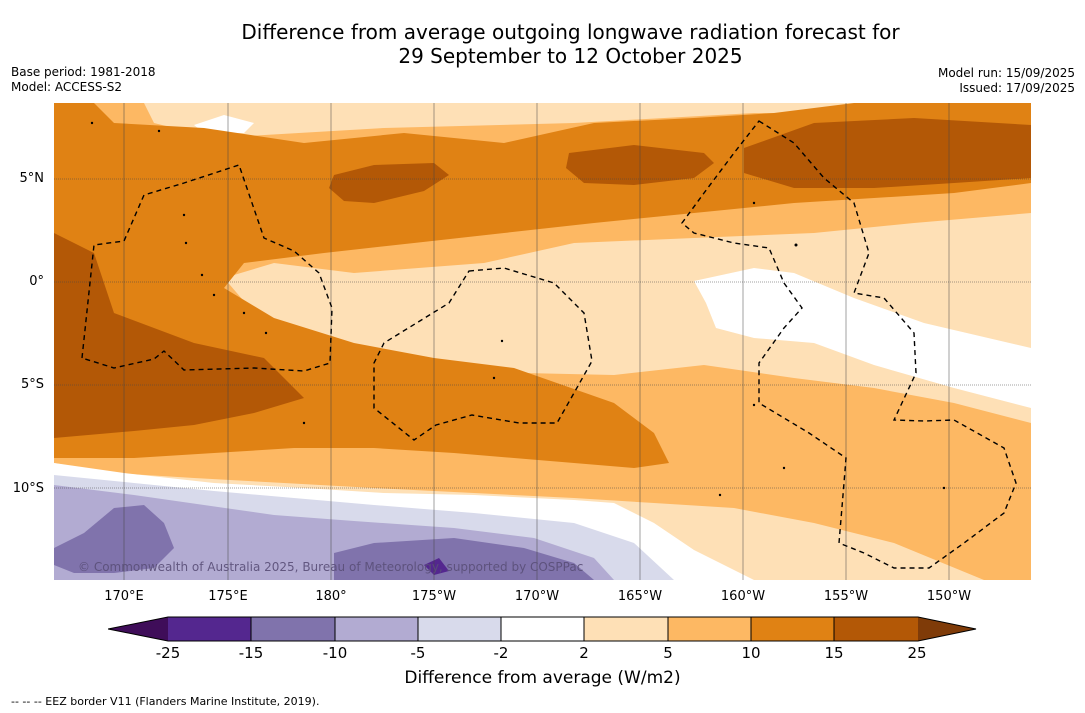 The height and width of the screenshot is (713, 1085). I want to click on lon-label-150w: 150°W, so click(949, 596).